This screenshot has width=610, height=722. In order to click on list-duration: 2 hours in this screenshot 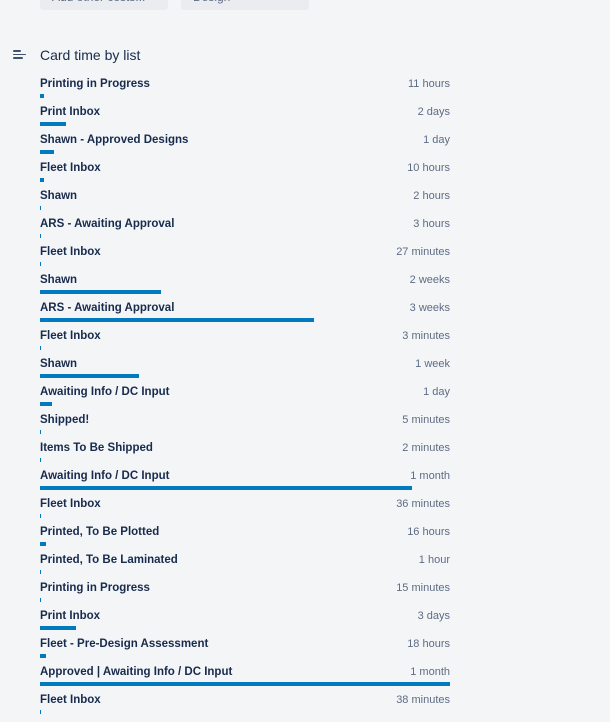, I will do `click(431, 196)`.